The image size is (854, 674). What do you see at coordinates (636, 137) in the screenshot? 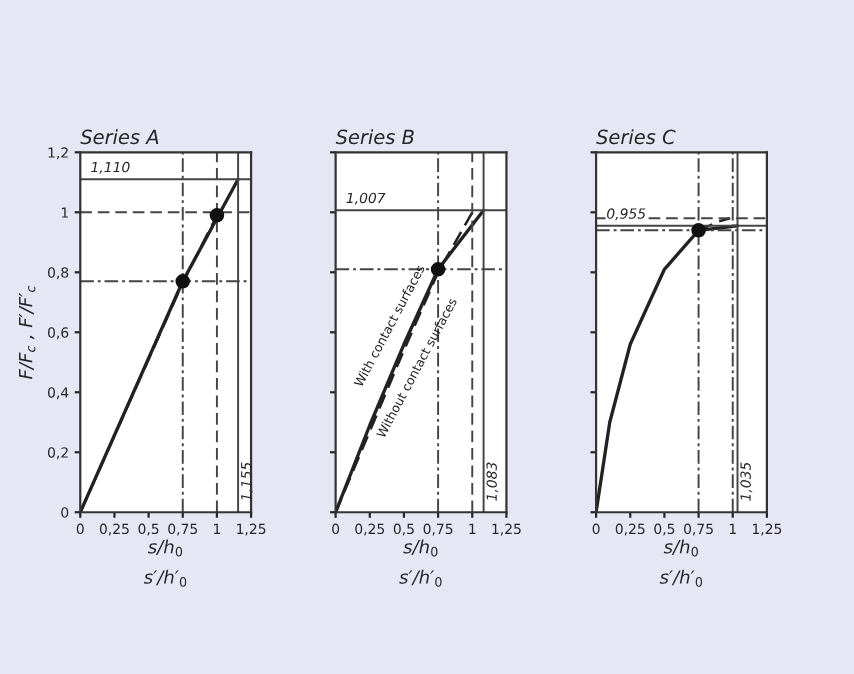
I see `chart-title: Series C` at bounding box center [636, 137].